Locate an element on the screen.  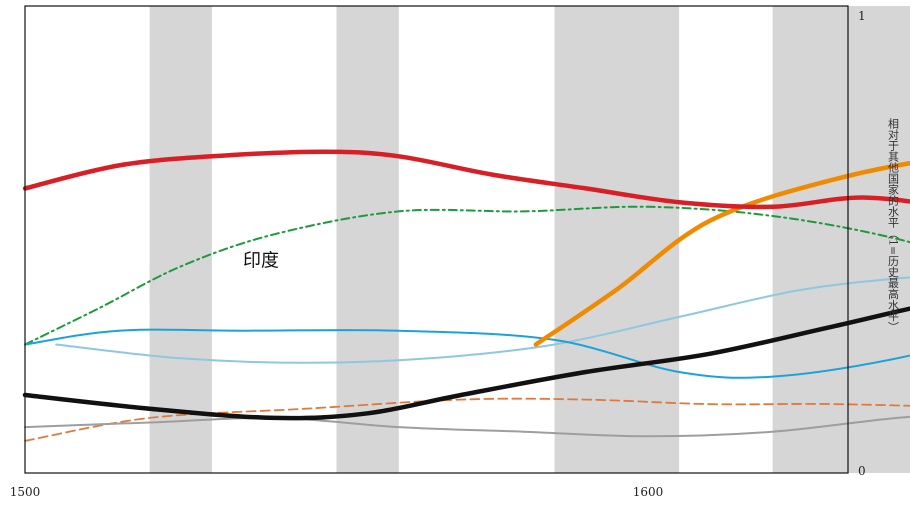
y-axis-label: 相对于其他国家的水平（1=历史最高水平） is located at coordinates (893, 225).